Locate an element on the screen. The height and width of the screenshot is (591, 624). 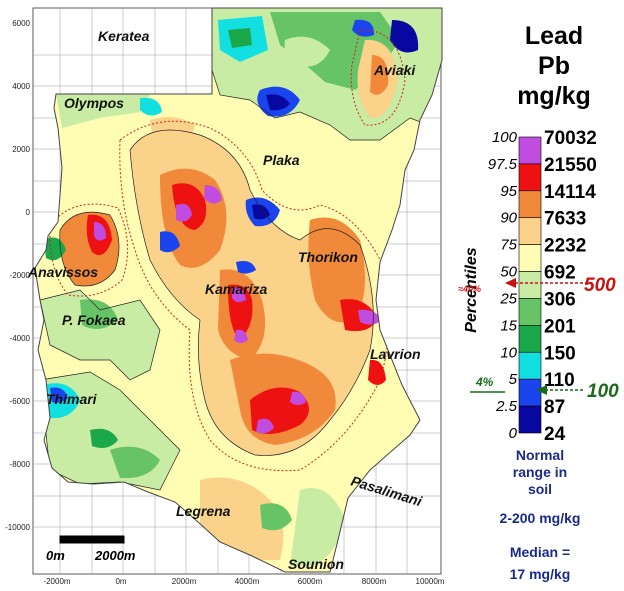
place-olympos: Olympos is located at coordinates (94, 103).